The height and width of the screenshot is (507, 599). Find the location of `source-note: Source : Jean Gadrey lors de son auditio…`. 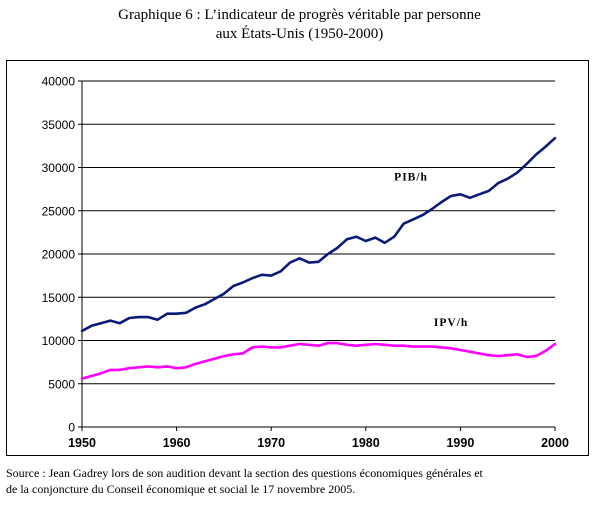

source-note: Source : Jean Gadrey lors de son auditio… is located at coordinates (301, 481).